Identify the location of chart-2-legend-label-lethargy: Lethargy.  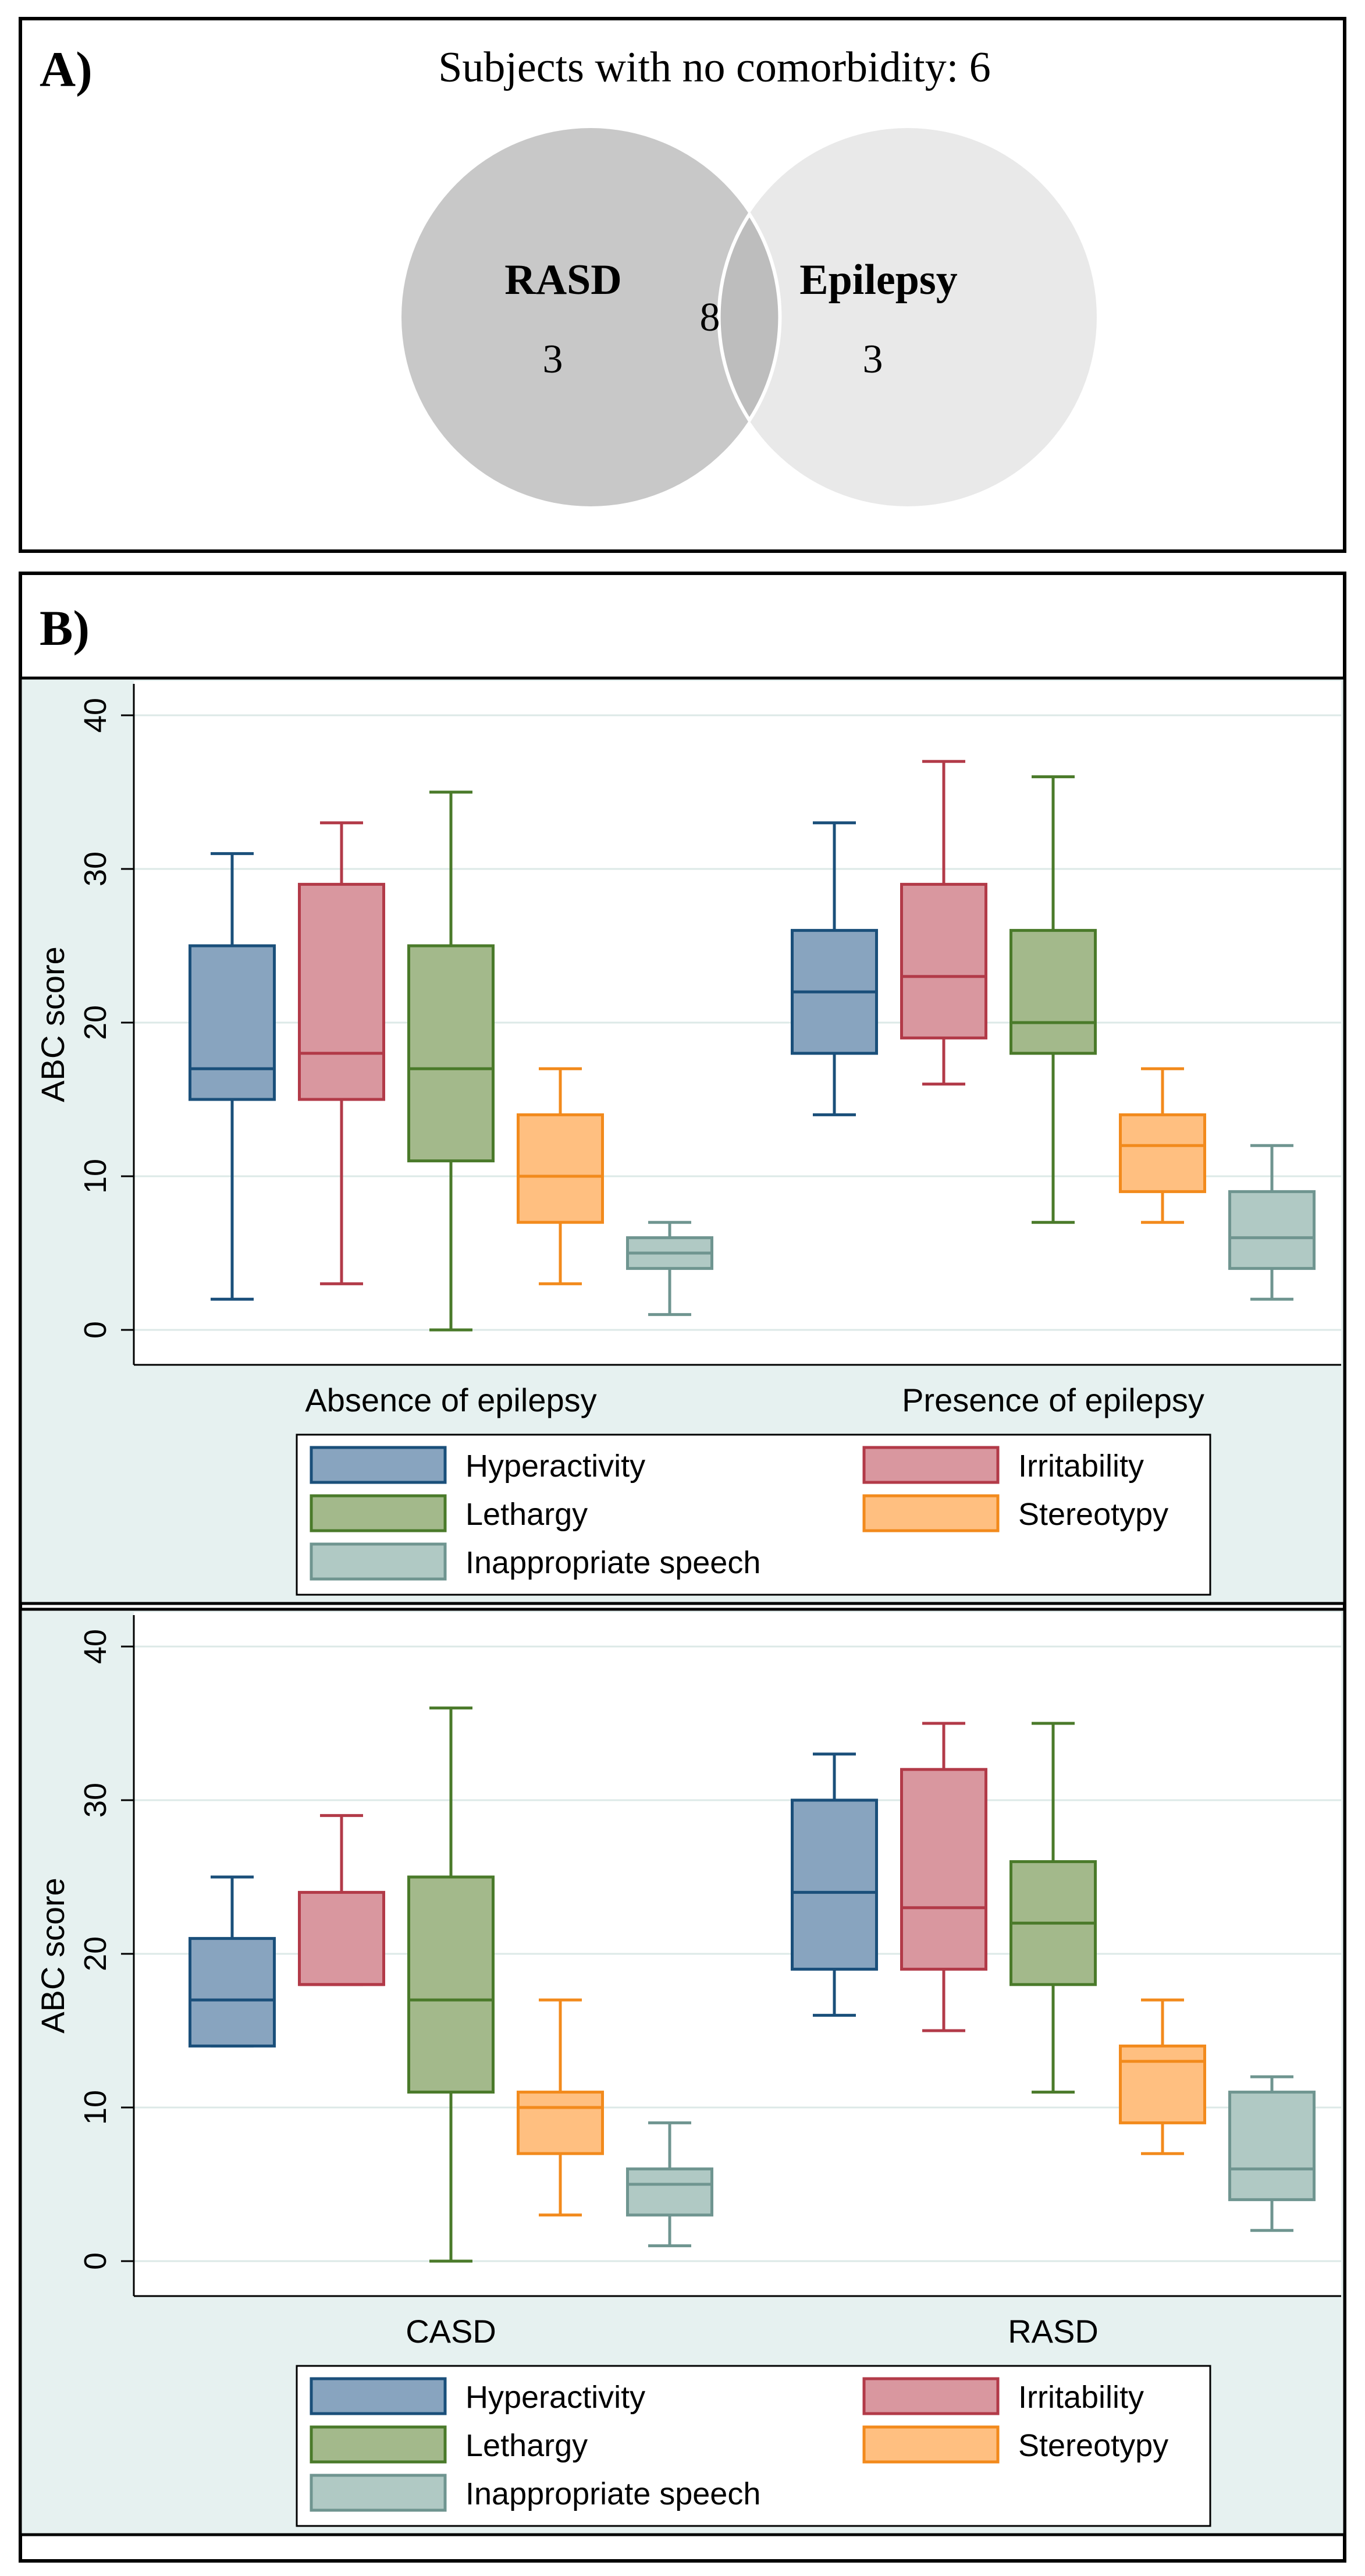
(526, 2446).